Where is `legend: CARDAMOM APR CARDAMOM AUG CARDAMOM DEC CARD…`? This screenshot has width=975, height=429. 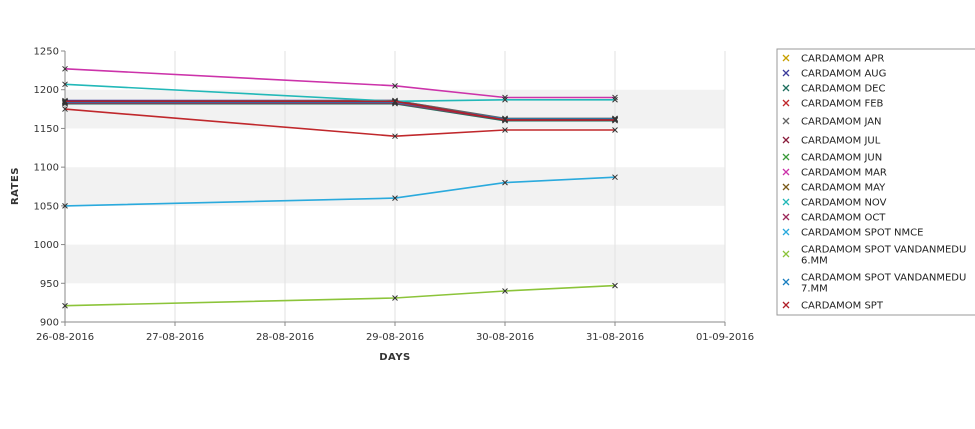
legend: CARDAMOM APR CARDAMOM AUG CARDAMOM DEC CARD… is located at coordinates (875, 182).